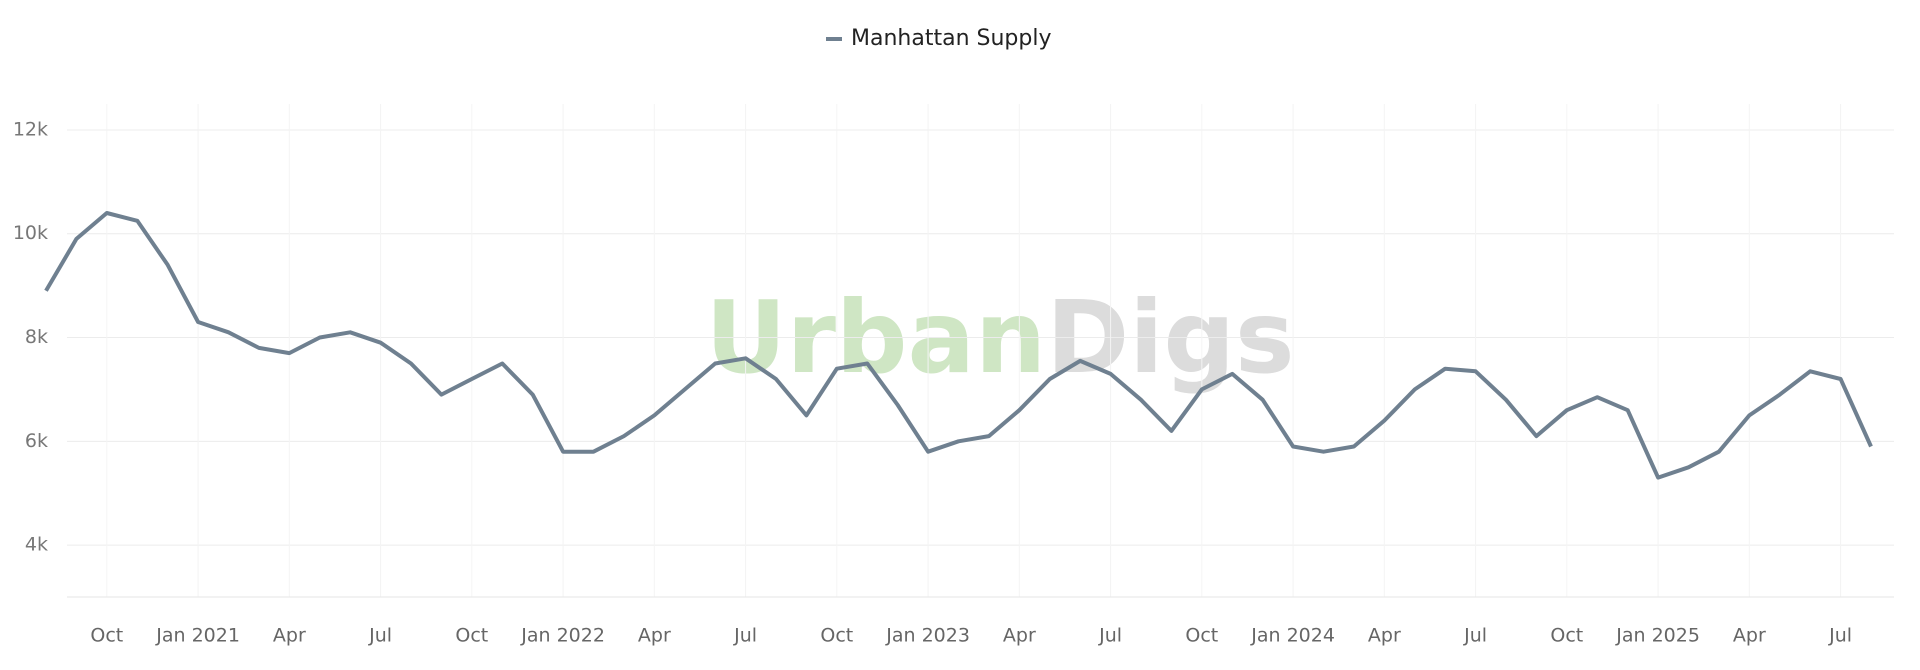  Describe the element at coordinates (562, 636) in the screenshot. I see `x-tick-label: Jan 2022` at that location.